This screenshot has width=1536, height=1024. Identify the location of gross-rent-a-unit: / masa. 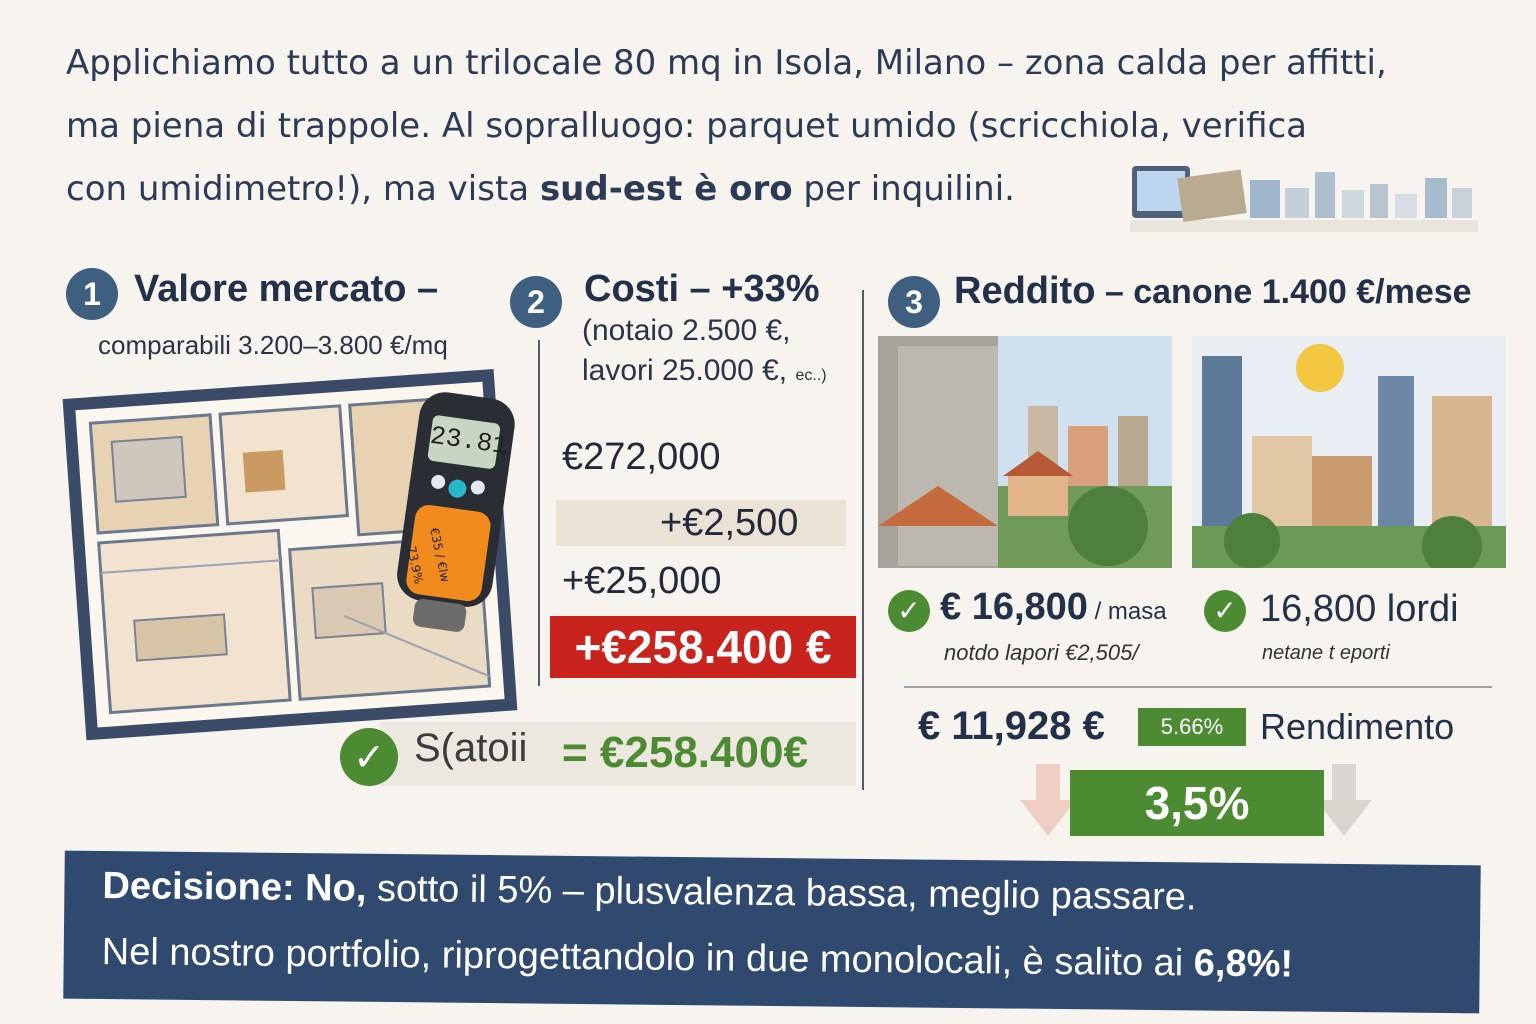
(1127, 611).